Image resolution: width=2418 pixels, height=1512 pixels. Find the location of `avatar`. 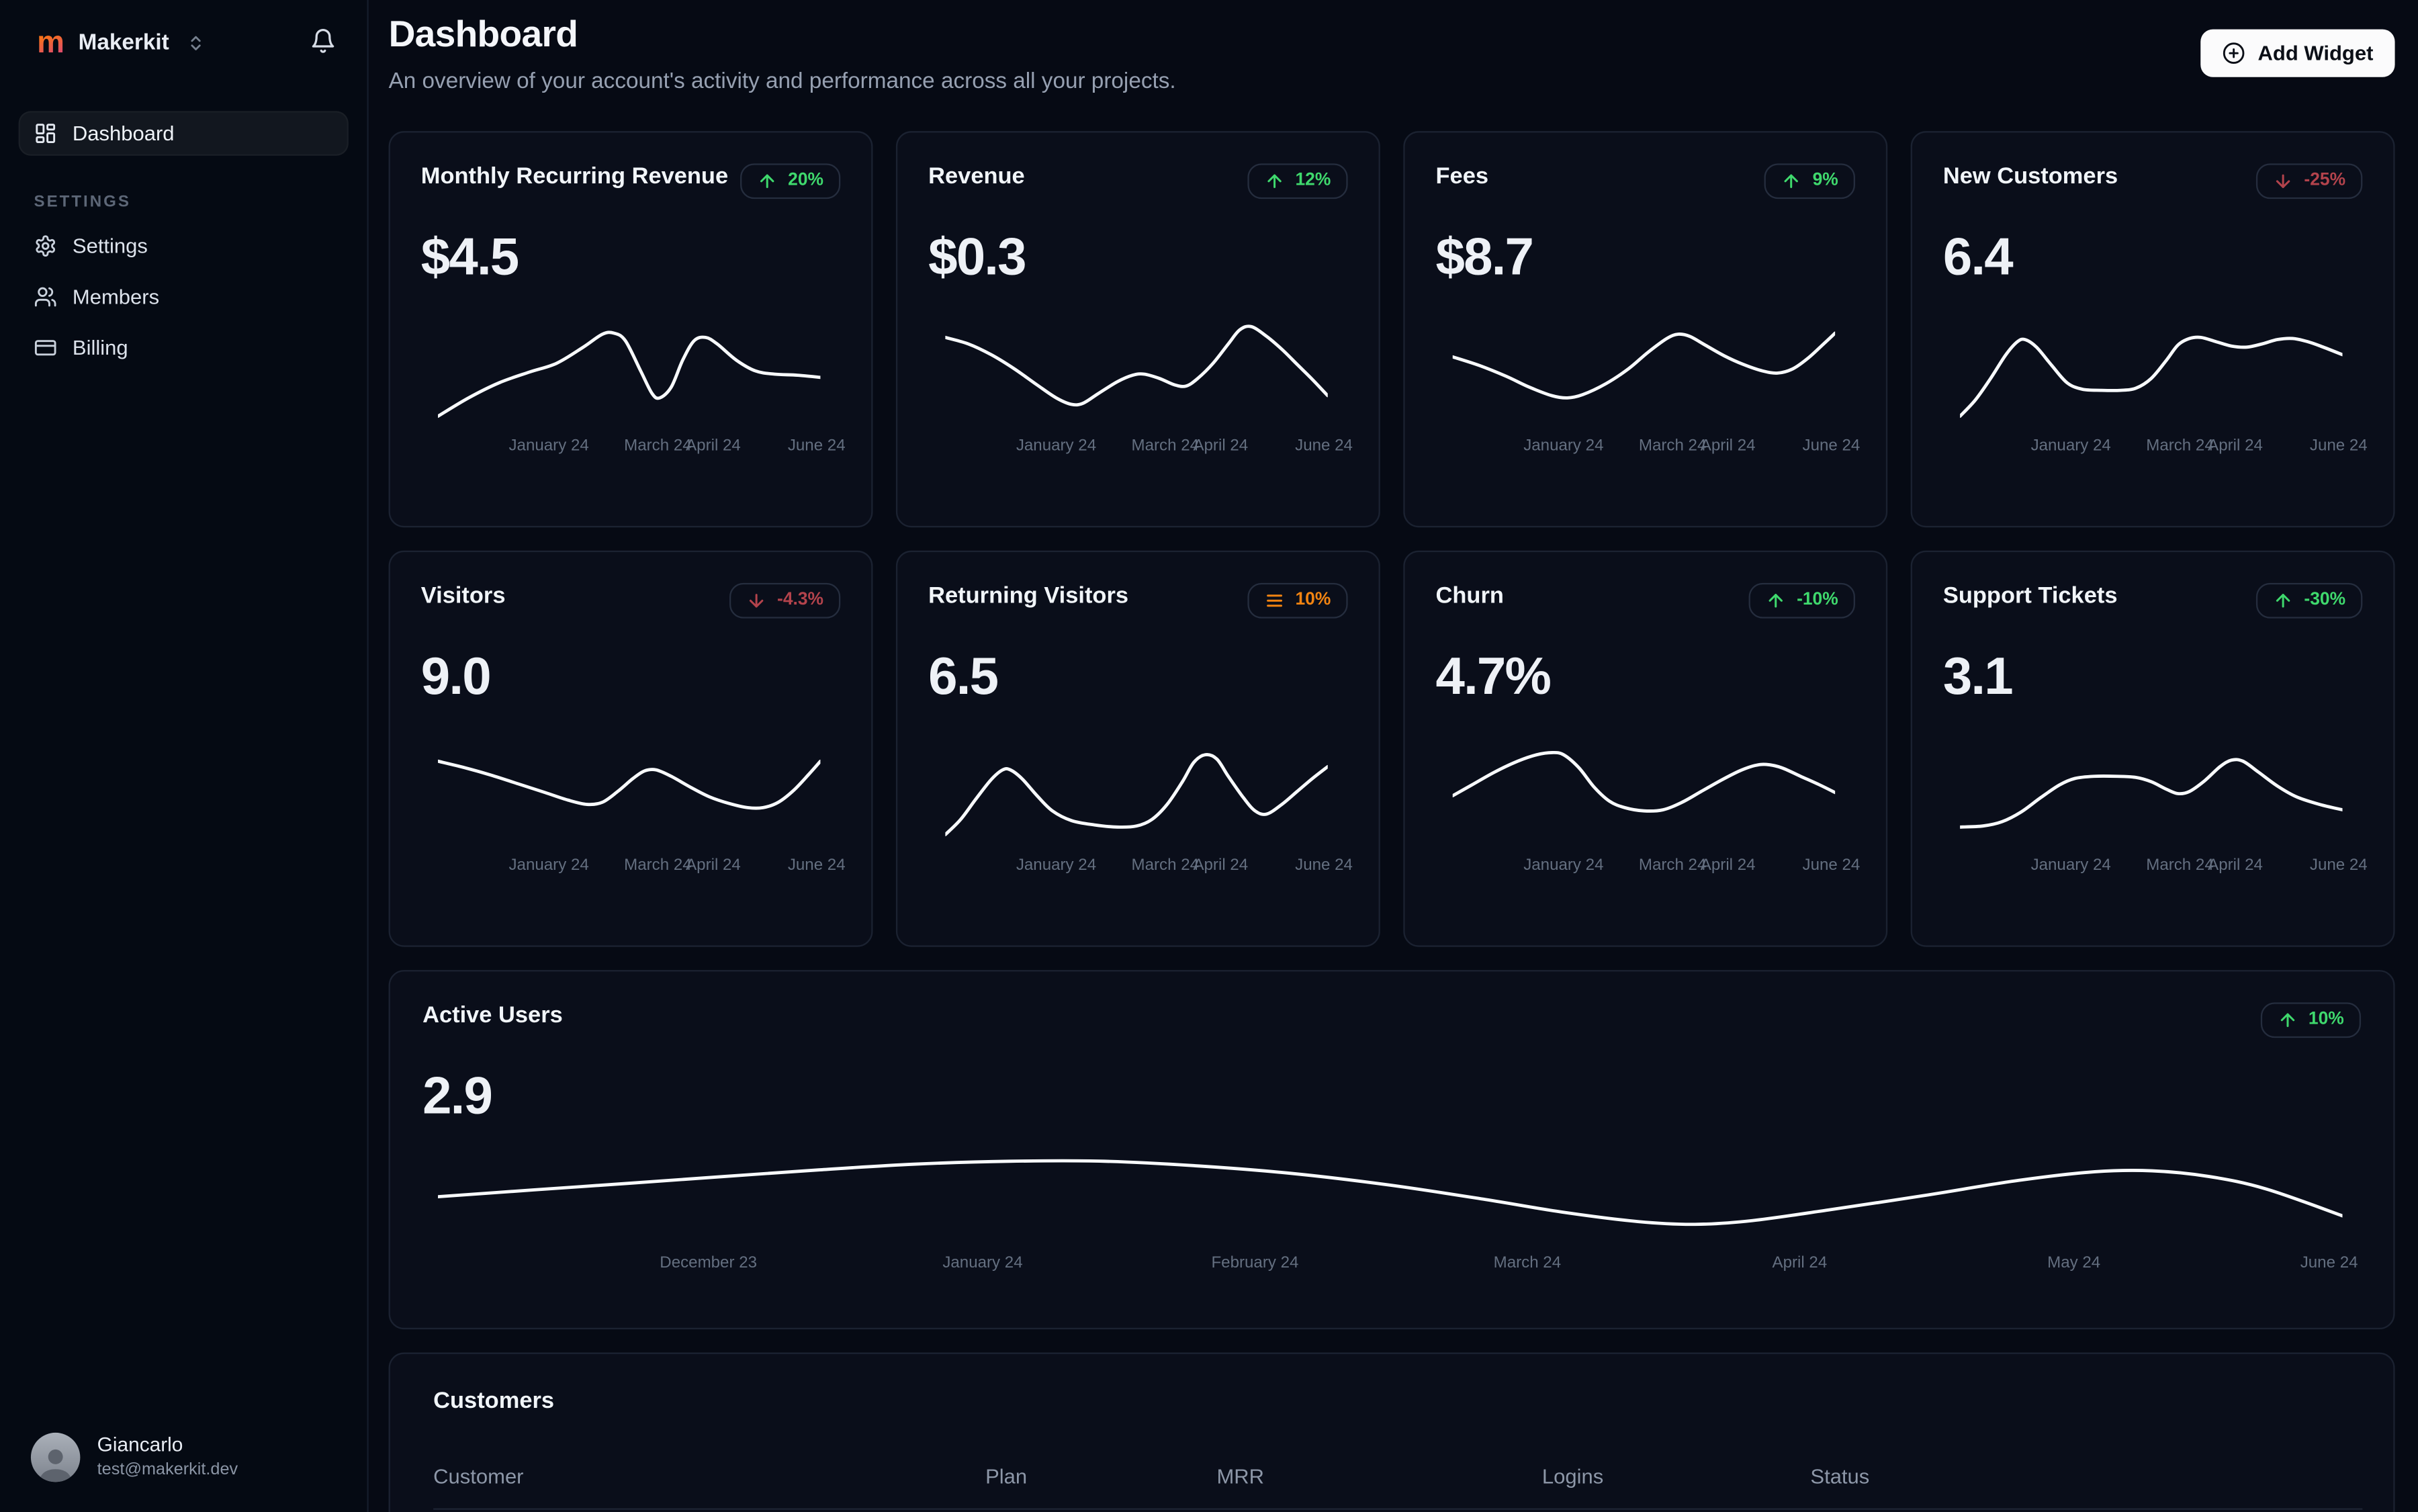

avatar is located at coordinates (55, 1456).